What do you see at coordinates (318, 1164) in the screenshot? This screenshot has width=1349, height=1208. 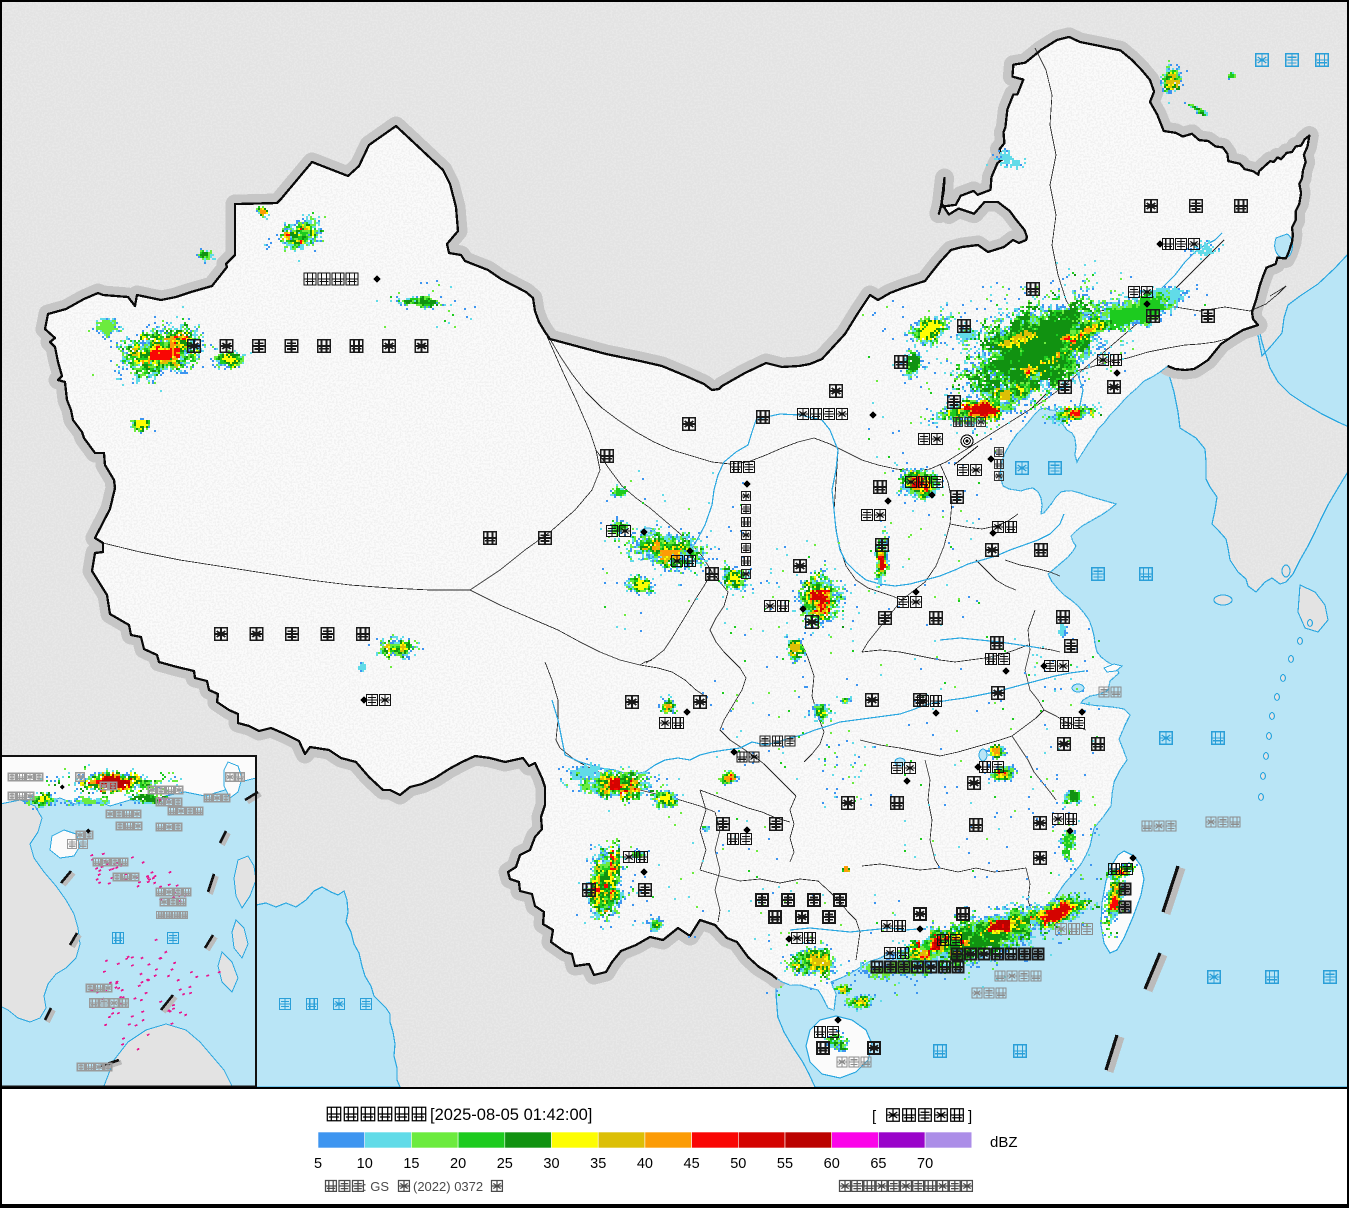 I see `svg-text: 5` at bounding box center [318, 1164].